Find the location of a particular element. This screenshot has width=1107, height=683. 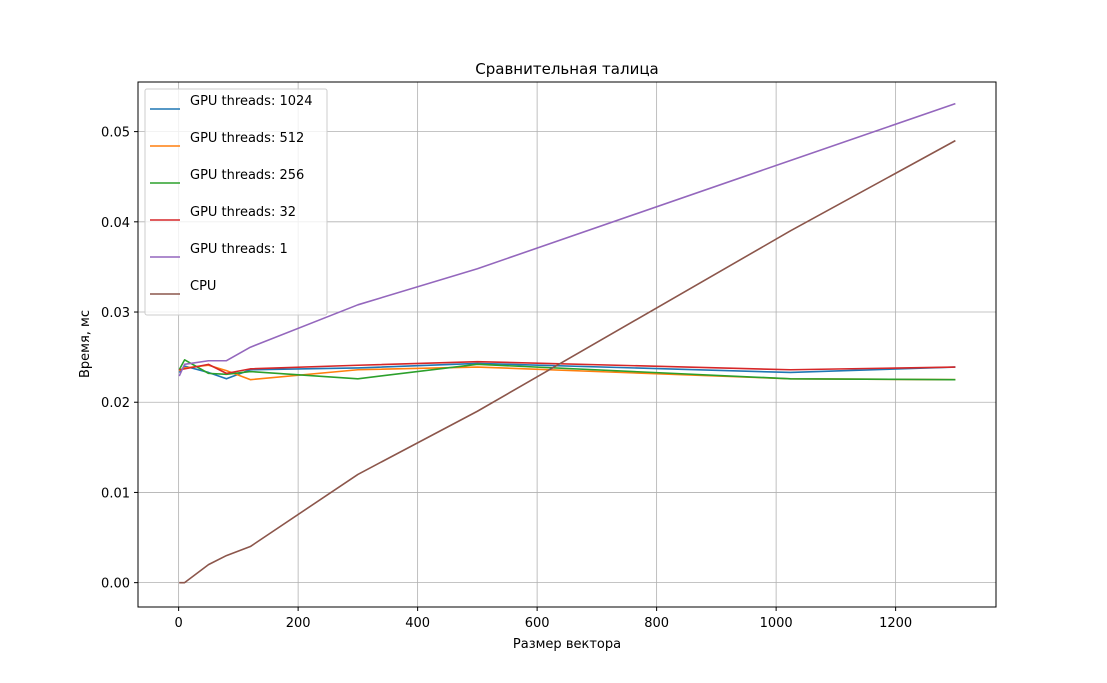

x-axis-ticks: 0 200 400 600 800 1000 1200 is located at coordinates (543, 619).